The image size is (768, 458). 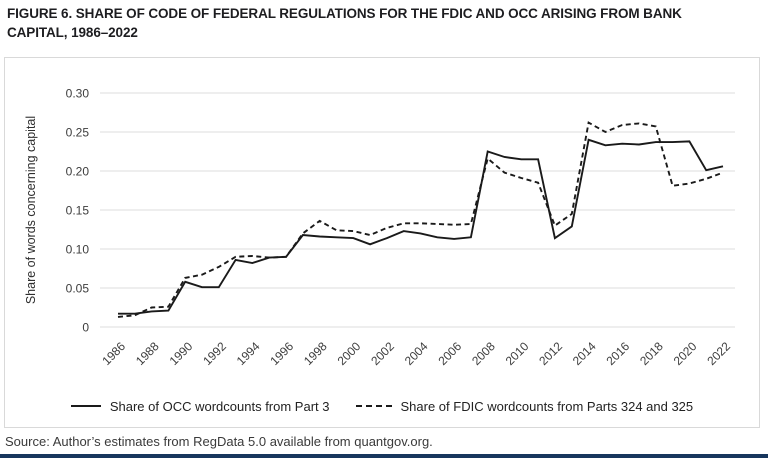 I want to click on x-tick-label: 2014, so click(x=584, y=353).